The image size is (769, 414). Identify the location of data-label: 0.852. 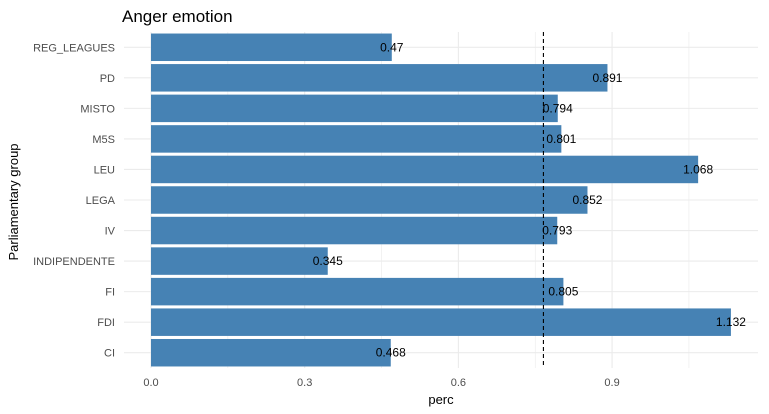
(587, 200).